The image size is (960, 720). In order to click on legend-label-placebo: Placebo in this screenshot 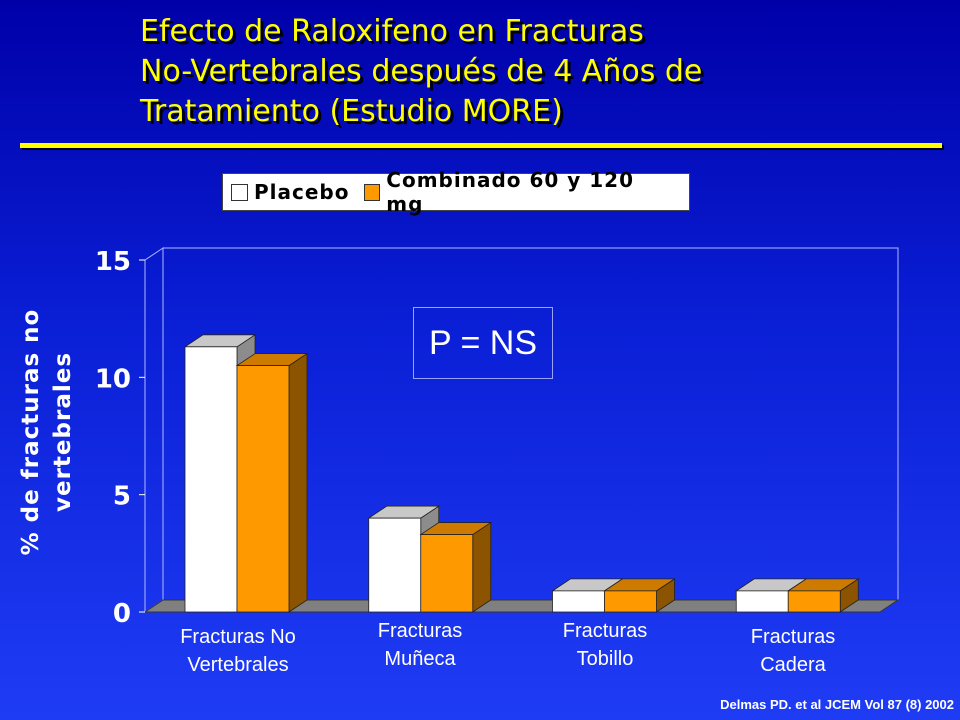, I will do `click(302, 192)`.